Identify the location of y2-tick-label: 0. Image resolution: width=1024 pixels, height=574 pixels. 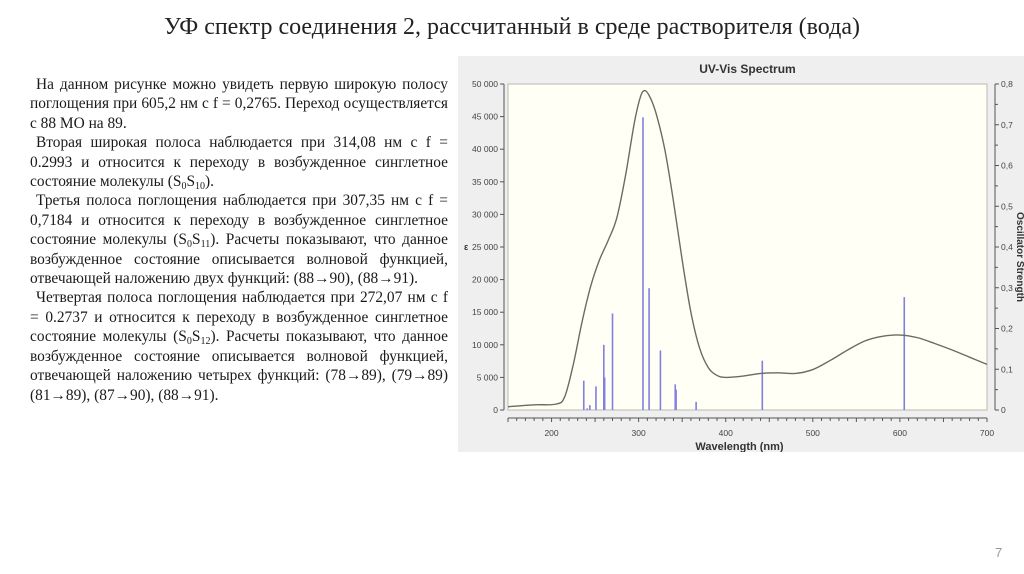
(1003, 410).